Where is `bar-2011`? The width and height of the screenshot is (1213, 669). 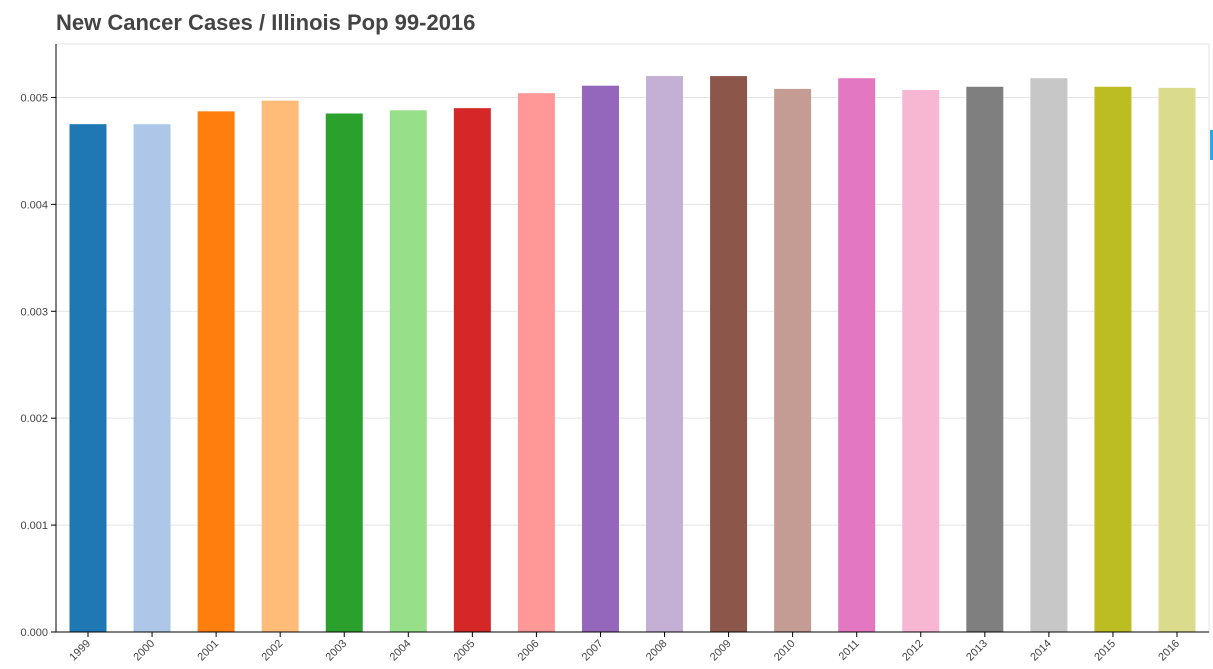
bar-2011 is located at coordinates (857, 355).